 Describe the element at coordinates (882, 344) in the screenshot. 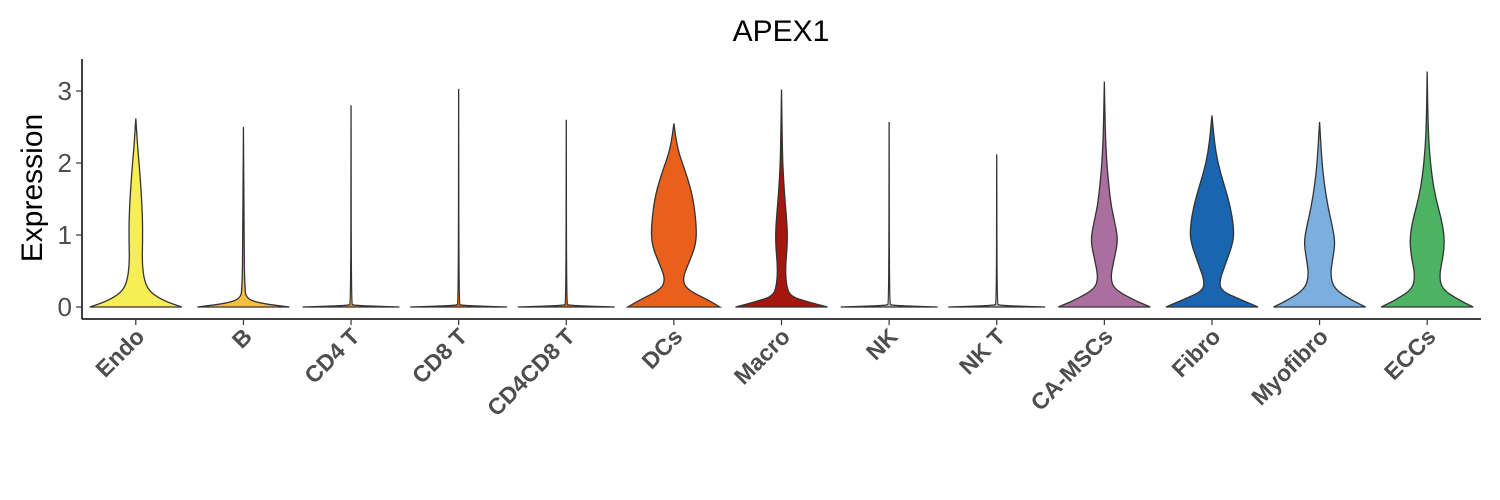

I see `x-tick-label: NK` at that location.